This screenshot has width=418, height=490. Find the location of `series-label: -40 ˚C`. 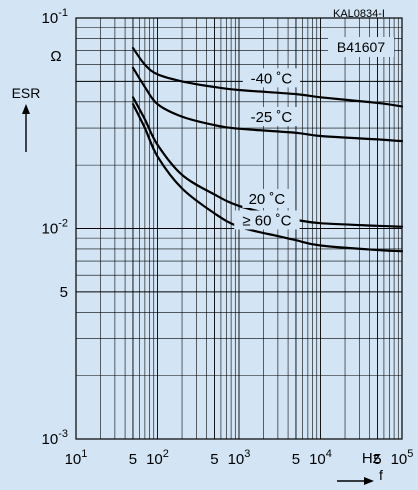

series-label: -40 ˚C is located at coordinates (272, 78).